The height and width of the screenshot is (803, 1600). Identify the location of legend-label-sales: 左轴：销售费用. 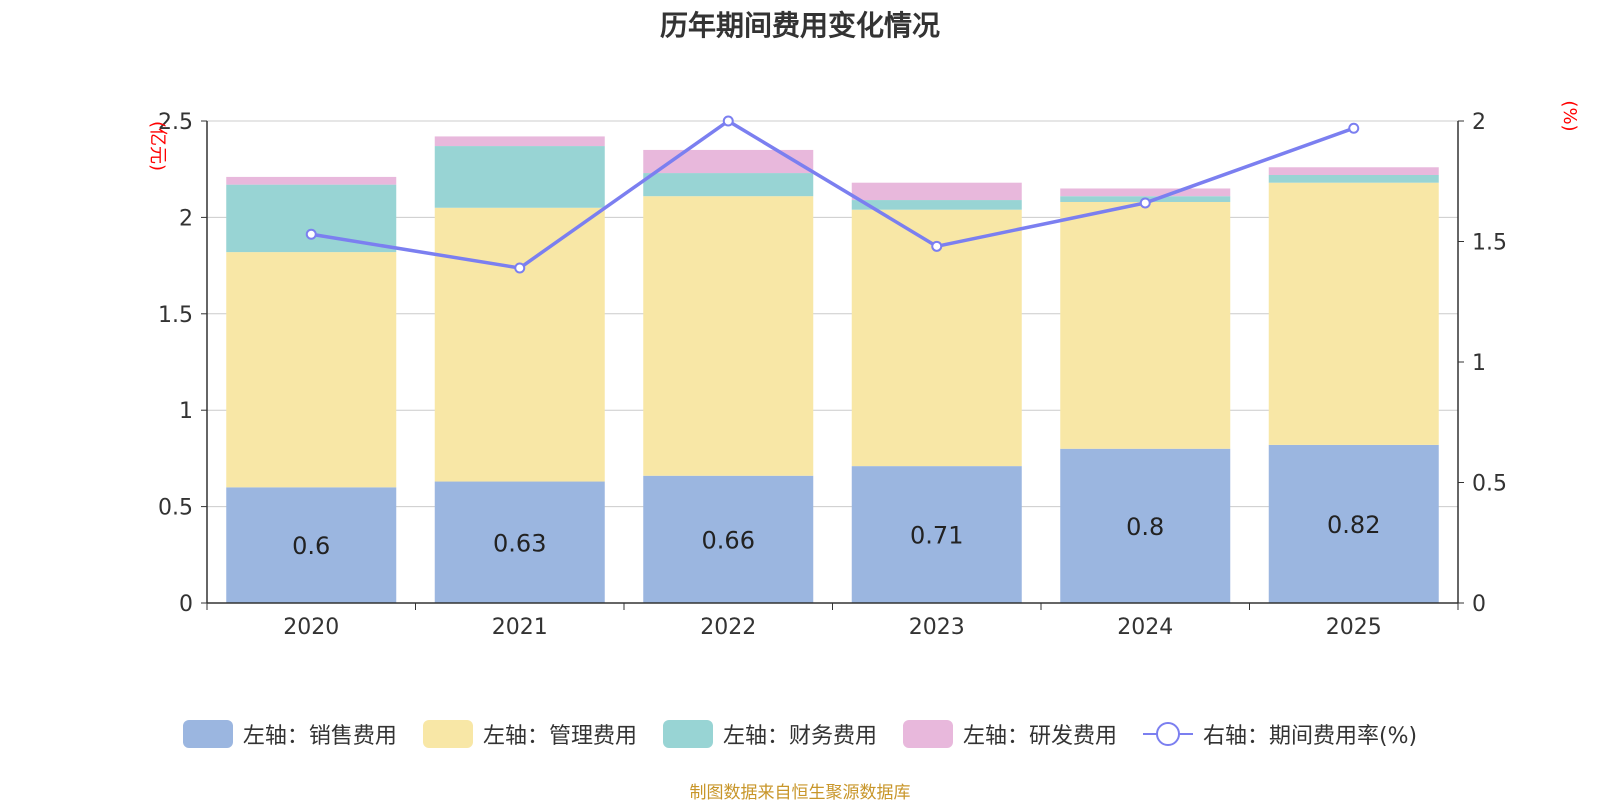
(319, 736).